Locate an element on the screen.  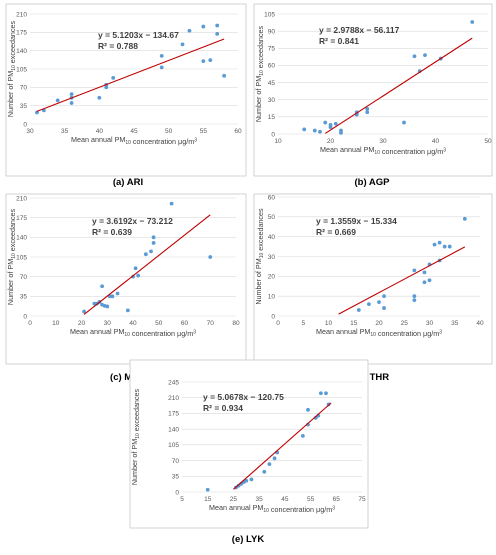
x-tick-label: 25 is located at coordinates (234, 499).